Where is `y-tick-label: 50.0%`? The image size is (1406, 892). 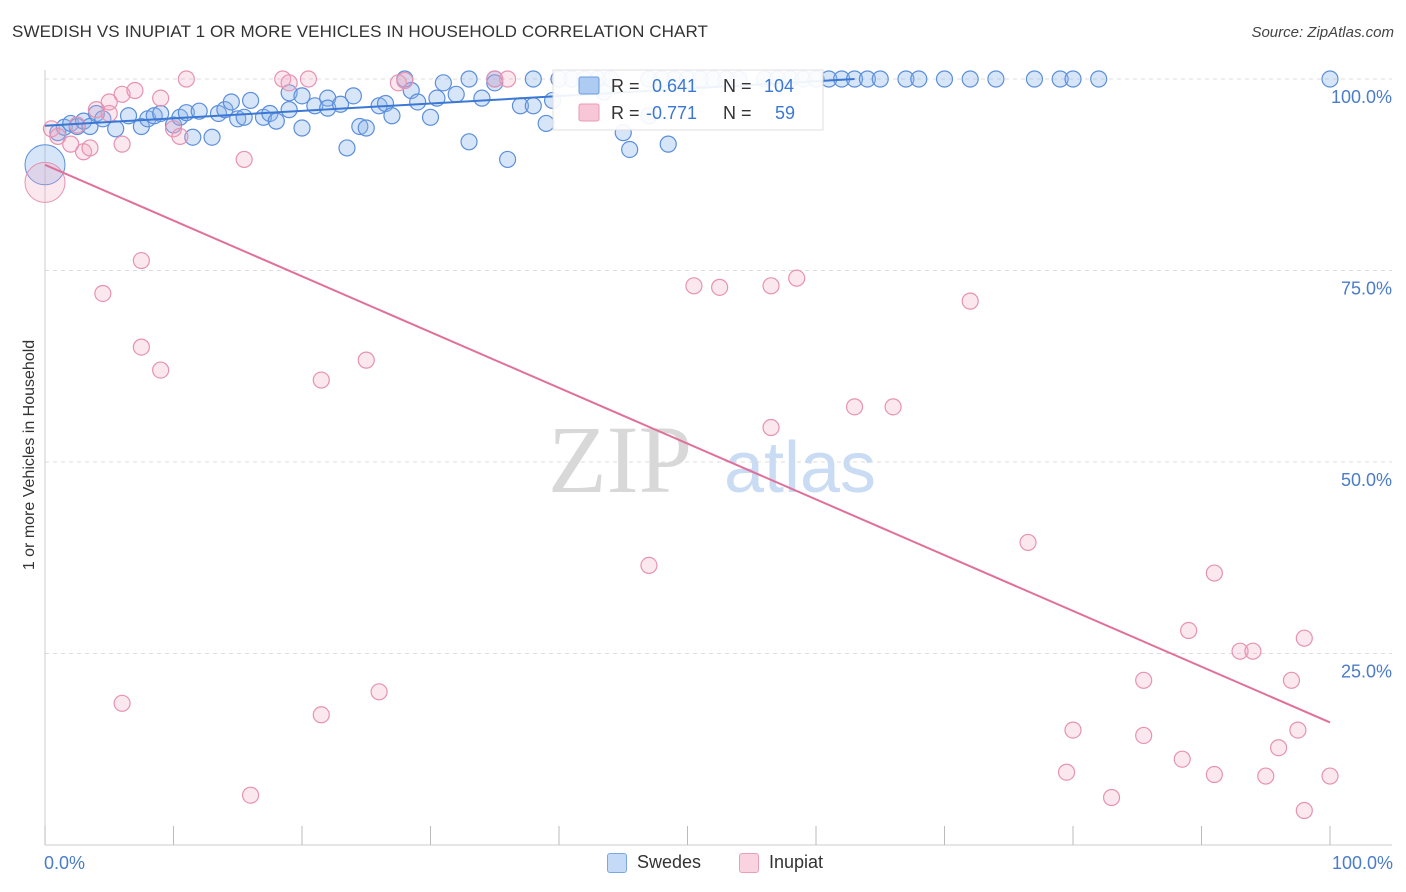
y-tick-label: 50.0% is located at coordinates (1366, 480).